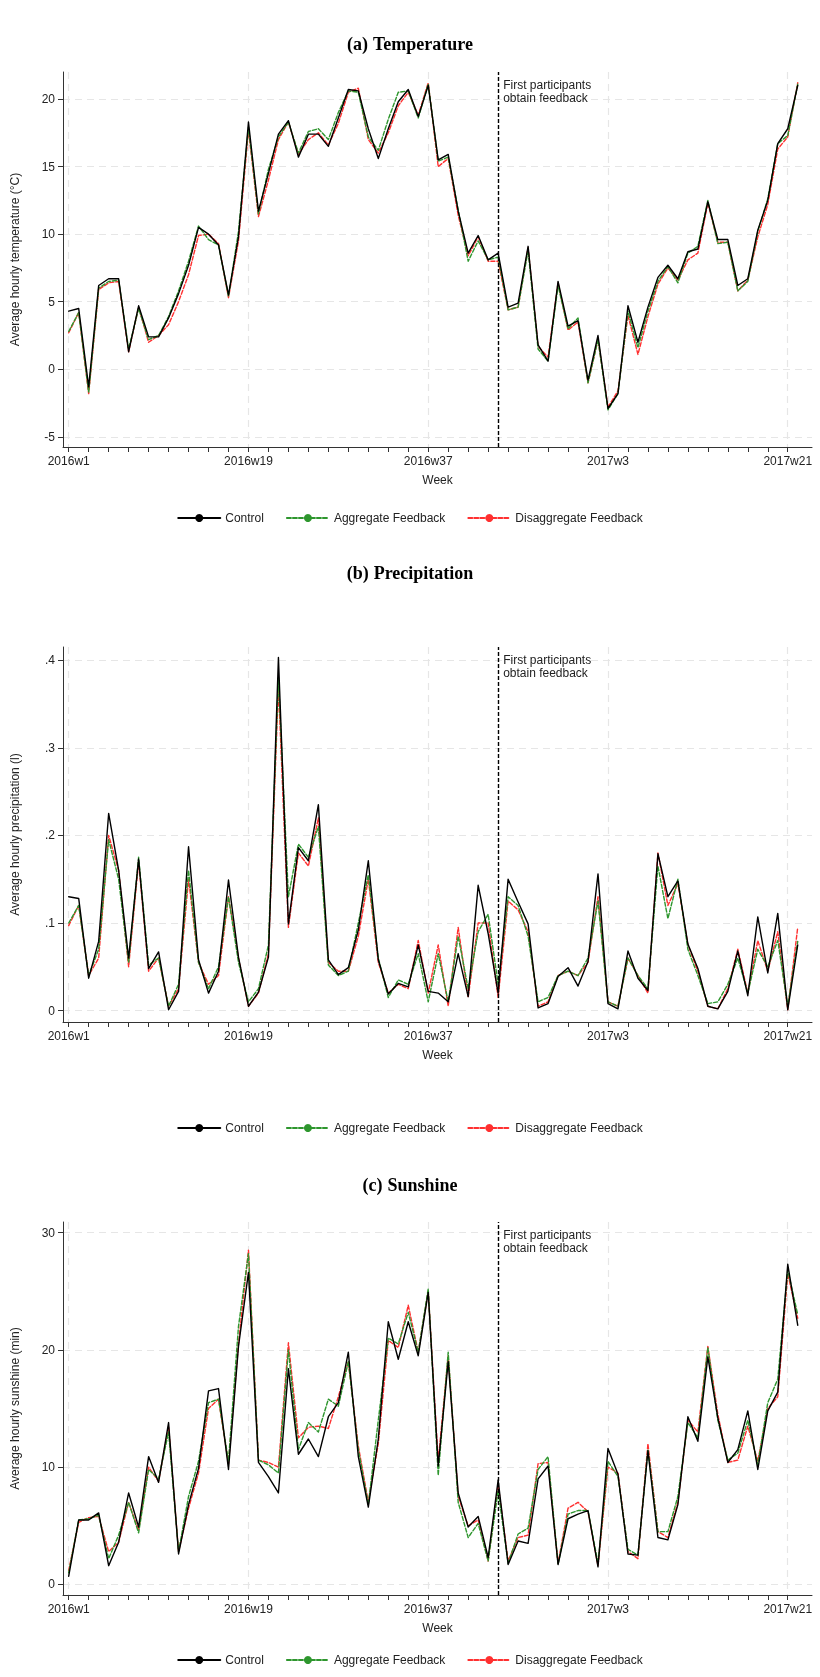  Describe the element at coordinates (15, 834) in the screenshot. I see `y-axis-title: Average hourly precipitation (l)` at that location.